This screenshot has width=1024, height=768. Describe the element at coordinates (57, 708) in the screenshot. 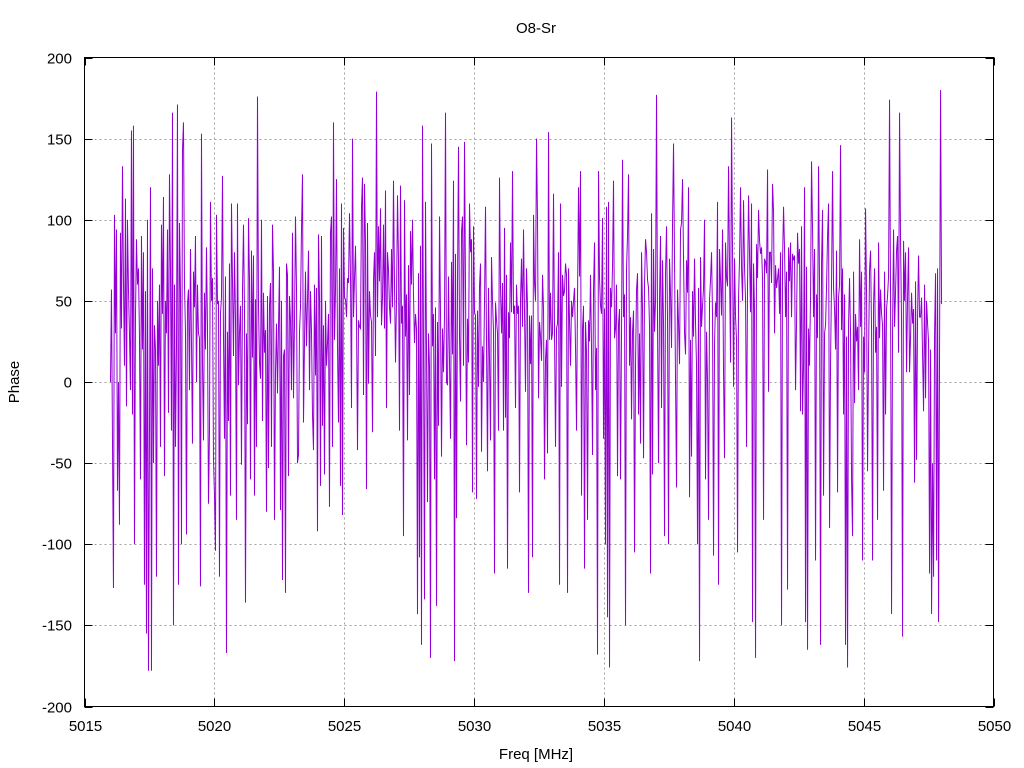

I see `y-tick-label: -200` at that location.